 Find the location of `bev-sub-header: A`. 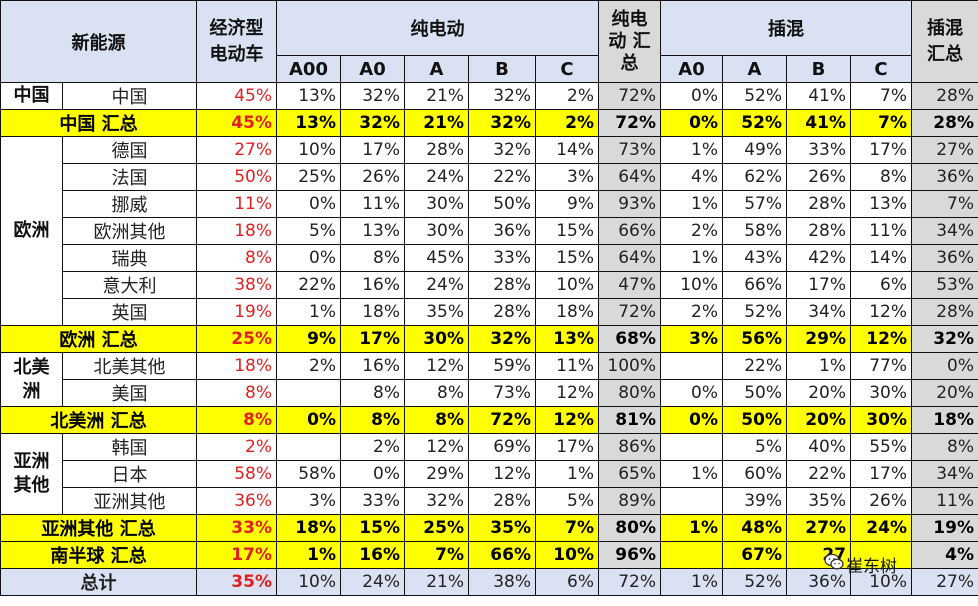

bev-sub-header: A is located at coordinates (436, 69).